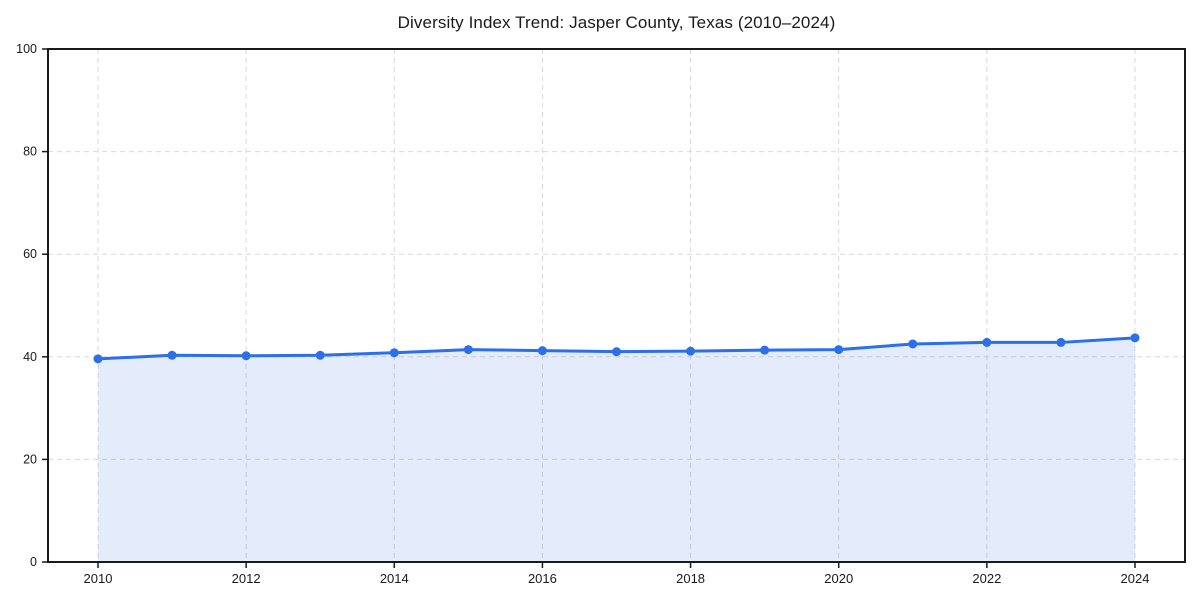  I want to click on x-tick-label-2012: 2012, so click(246, 578).